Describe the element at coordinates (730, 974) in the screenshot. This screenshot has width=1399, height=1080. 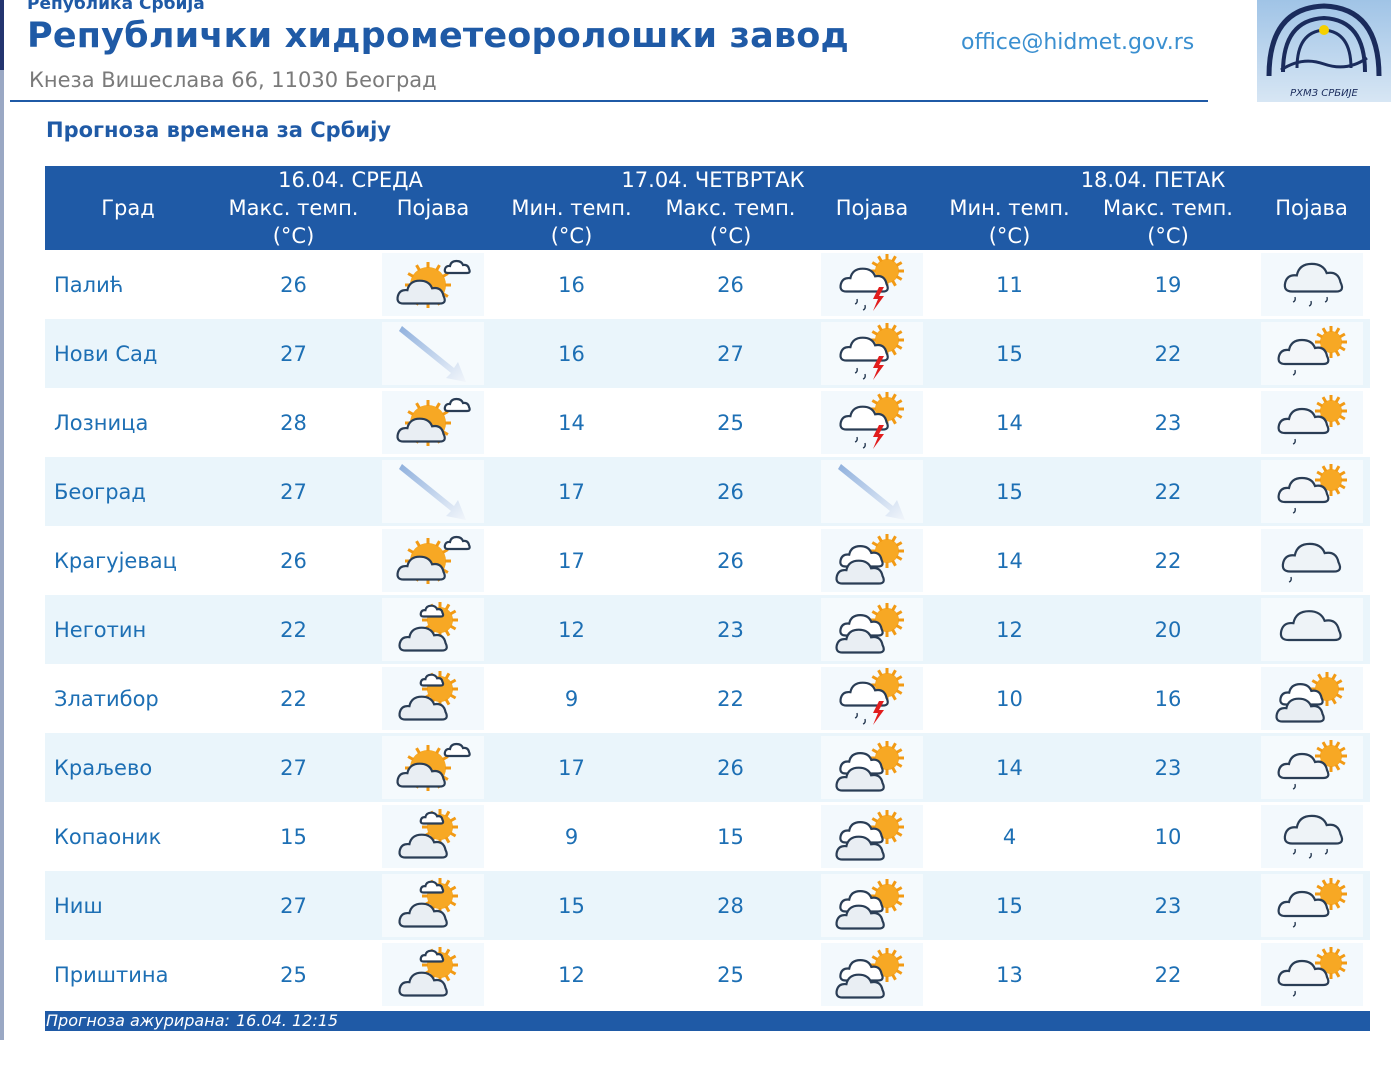
I see `d2-max-temp: 25` at that location.